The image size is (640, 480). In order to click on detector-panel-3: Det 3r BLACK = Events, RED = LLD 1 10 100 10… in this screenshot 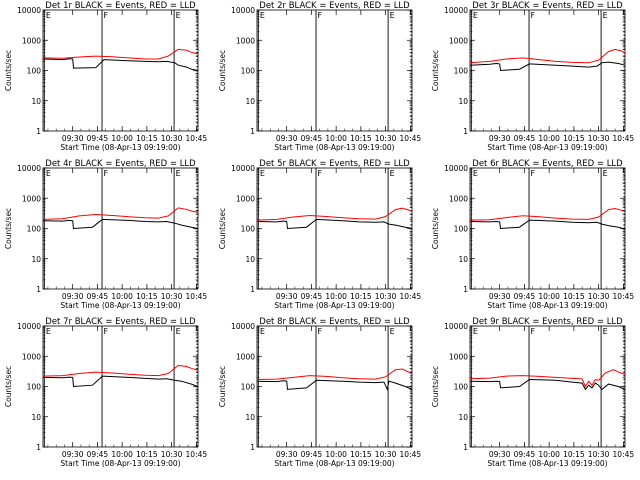, I will do `click(532, 76)`.